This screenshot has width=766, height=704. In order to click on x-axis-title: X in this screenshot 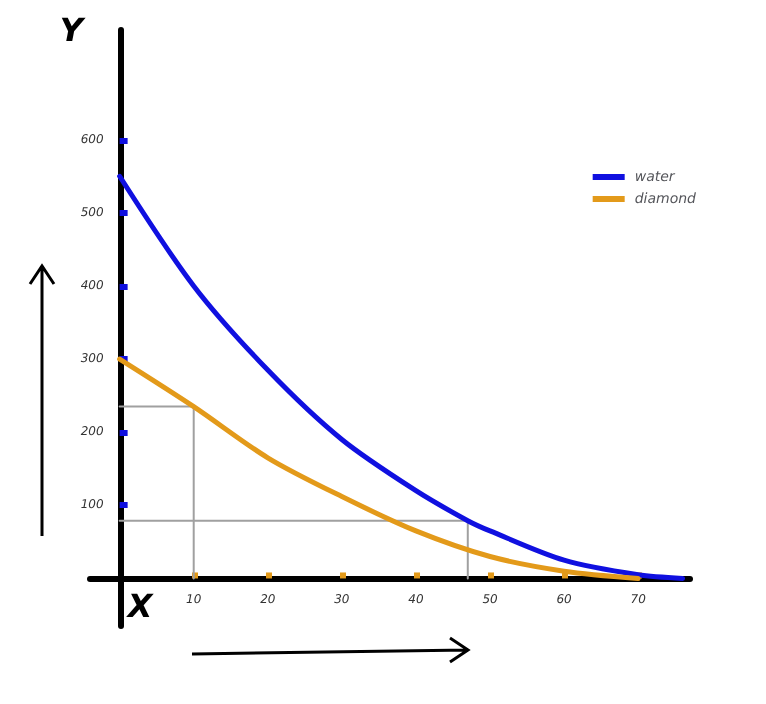, I will do `click(139, 606)`.